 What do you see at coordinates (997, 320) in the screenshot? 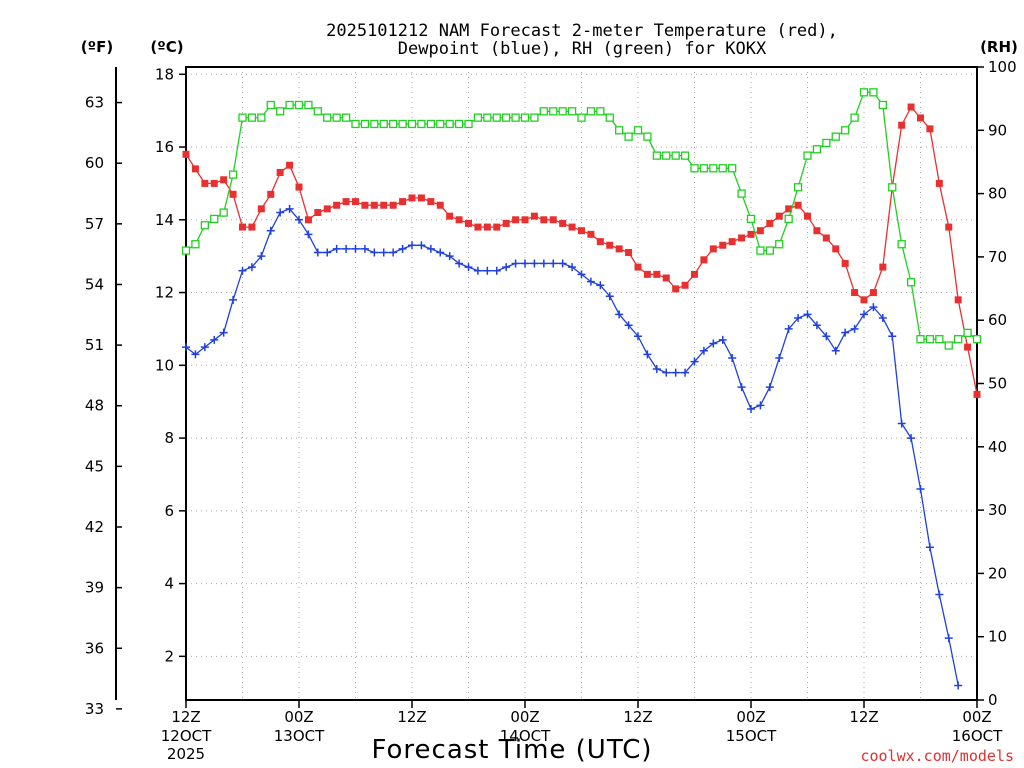
I see `rh-tick-label: 60` at bounding box center [997, 320].